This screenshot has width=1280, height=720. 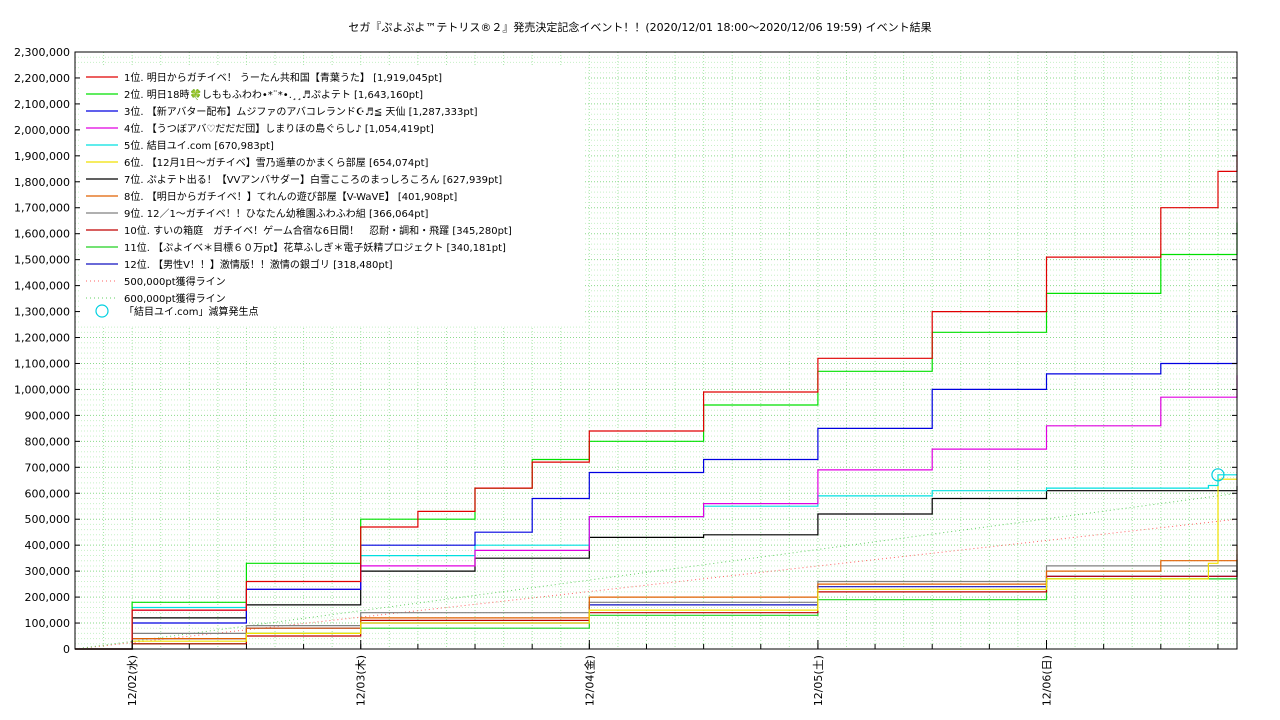 I want to click on y-tick-label: 2,100,000, so click(x=42, y=104).